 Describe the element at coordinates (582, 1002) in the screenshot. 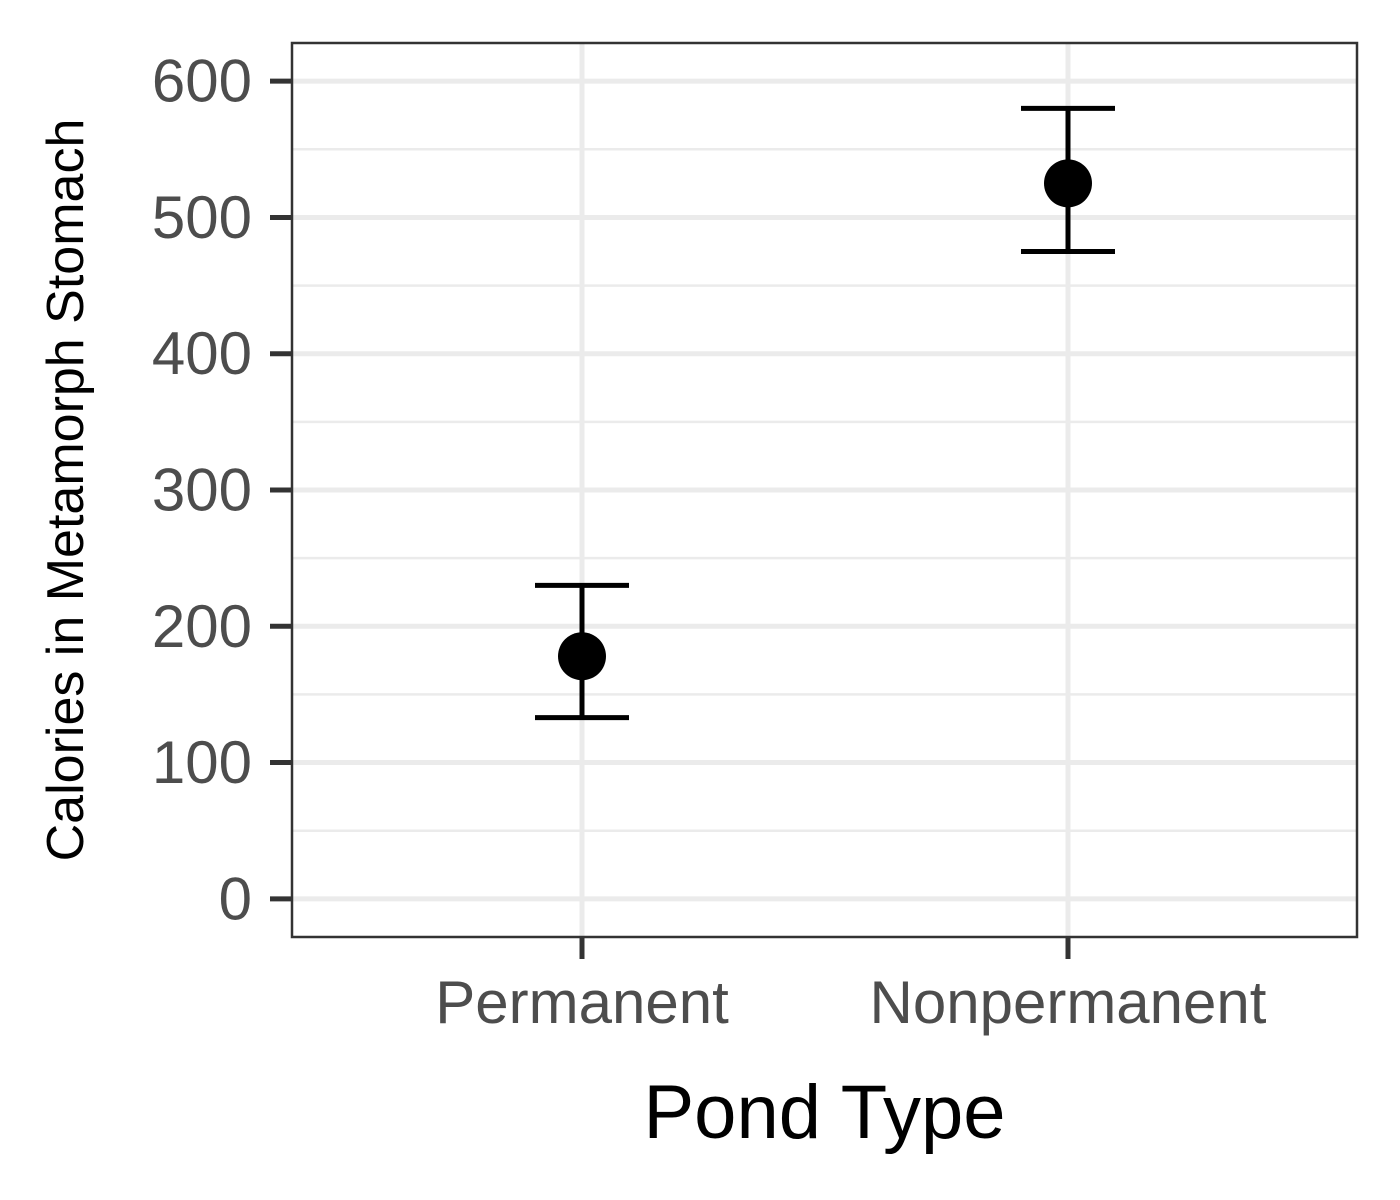

I see `x-tick-label: Permanent` at that location.